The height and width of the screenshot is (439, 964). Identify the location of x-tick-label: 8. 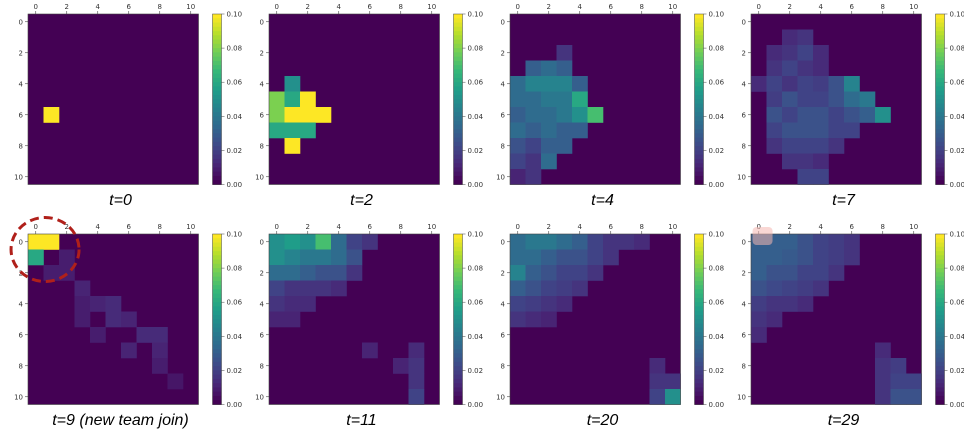
(401, 227).